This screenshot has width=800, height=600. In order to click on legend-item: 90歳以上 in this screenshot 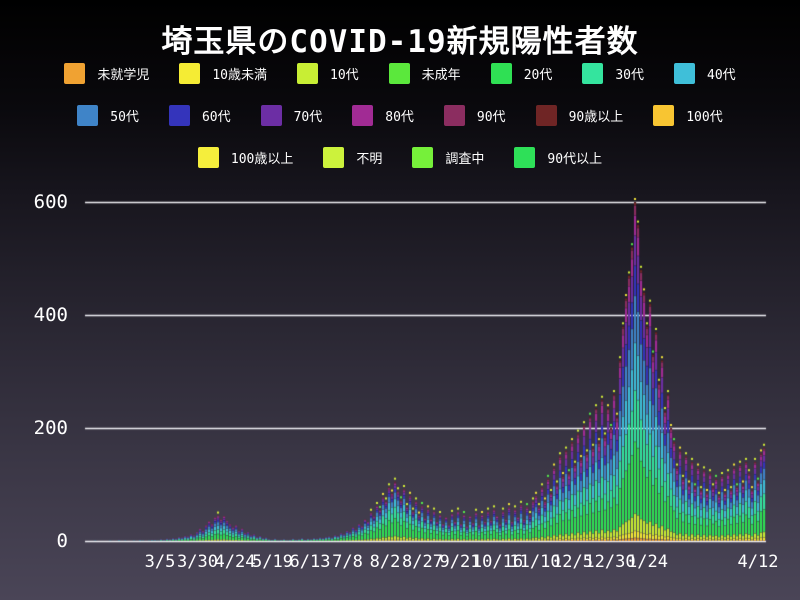, I will do `click(579, 115)`.